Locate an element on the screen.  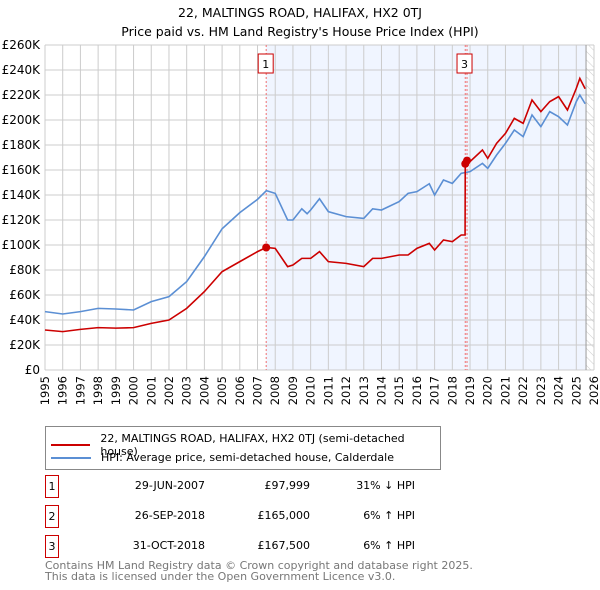
transaction-date: 26-SEP-2018 is located at coordinates (169, 515).